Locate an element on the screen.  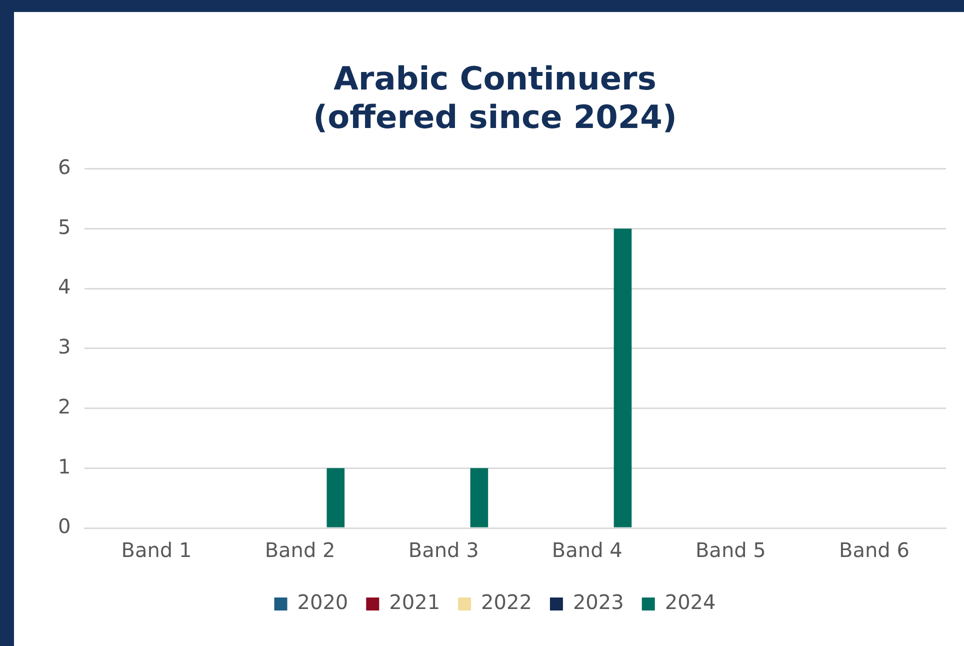
y-tick-label: 6 is located at coordinates (64, 167).